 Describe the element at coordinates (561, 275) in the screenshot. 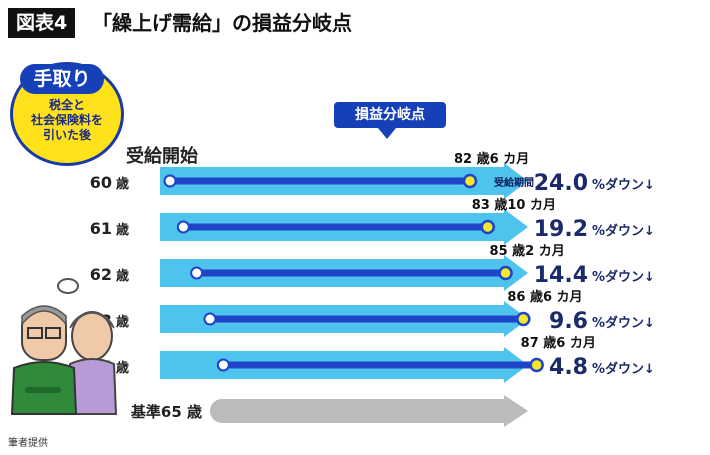

I see `reduction-value: 14.4` at that location.